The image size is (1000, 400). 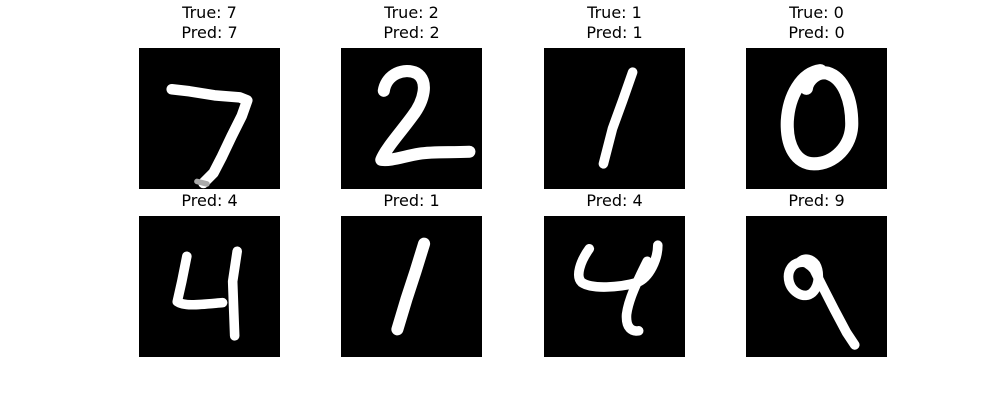 I want to click on sample-title: Pred: 9, so click(x=816, y=201).